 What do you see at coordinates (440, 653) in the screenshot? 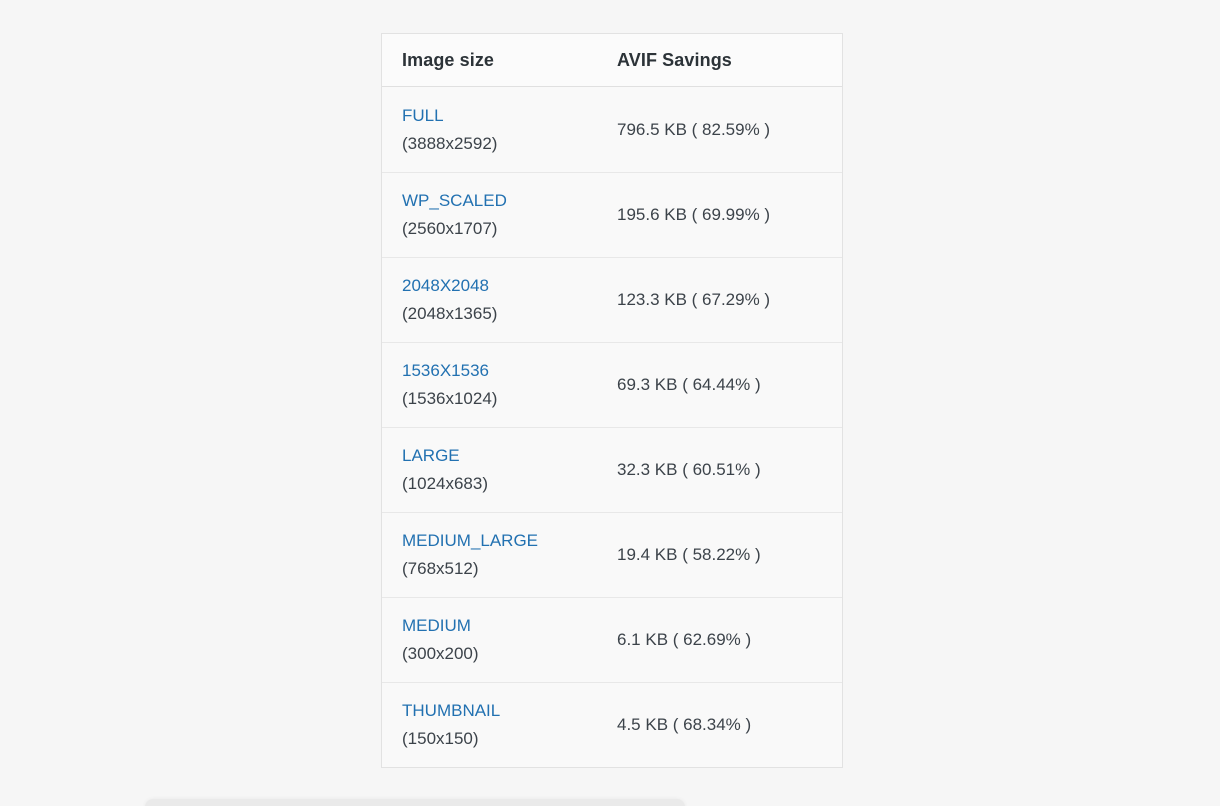
I see `image-dimensions: (300x200)` at bounding box center [440, 653].